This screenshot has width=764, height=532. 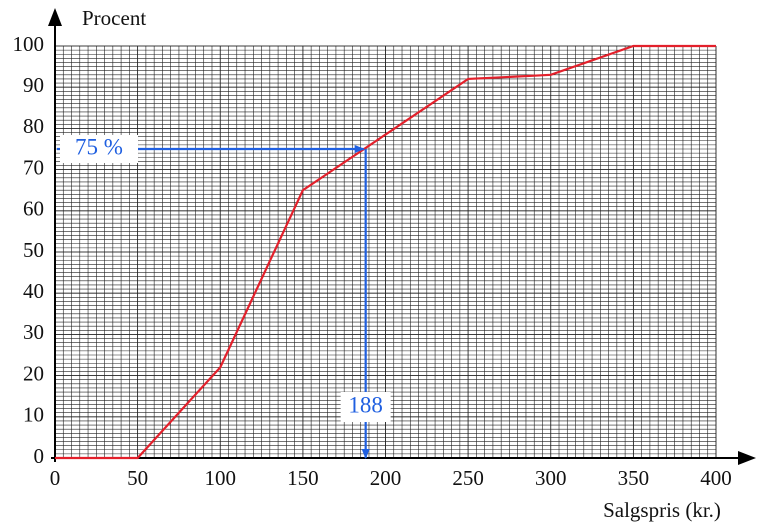 I want to click on y-tick-label: 20, so click(x=33, y=373).